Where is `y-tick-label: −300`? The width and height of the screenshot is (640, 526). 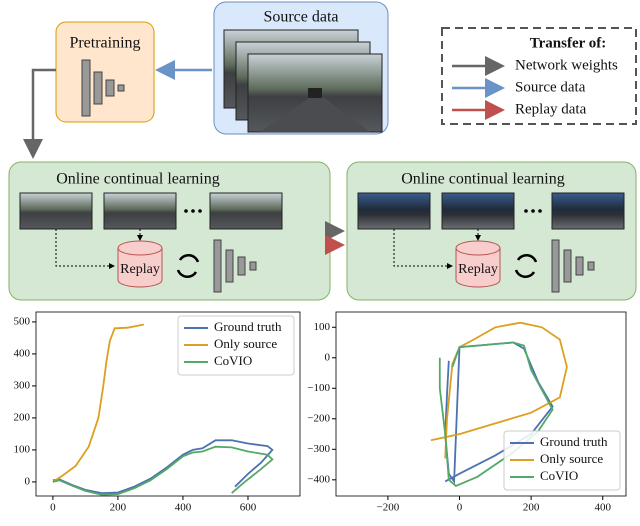
y-tick-label: −300 is located at coordinates (318, 449).